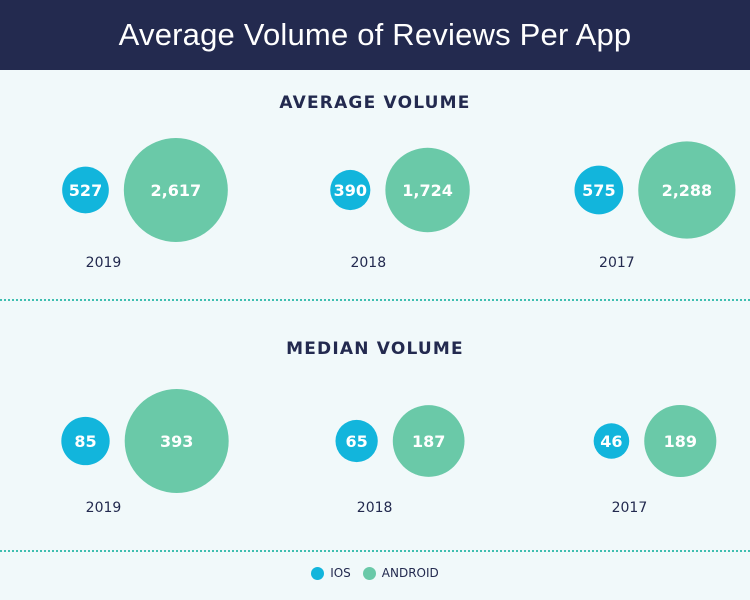 The height and width of the screenshot is (600, 750). Describe the element at coordinates (375, 300) in the screenshot. I see `section-divider` at that location.